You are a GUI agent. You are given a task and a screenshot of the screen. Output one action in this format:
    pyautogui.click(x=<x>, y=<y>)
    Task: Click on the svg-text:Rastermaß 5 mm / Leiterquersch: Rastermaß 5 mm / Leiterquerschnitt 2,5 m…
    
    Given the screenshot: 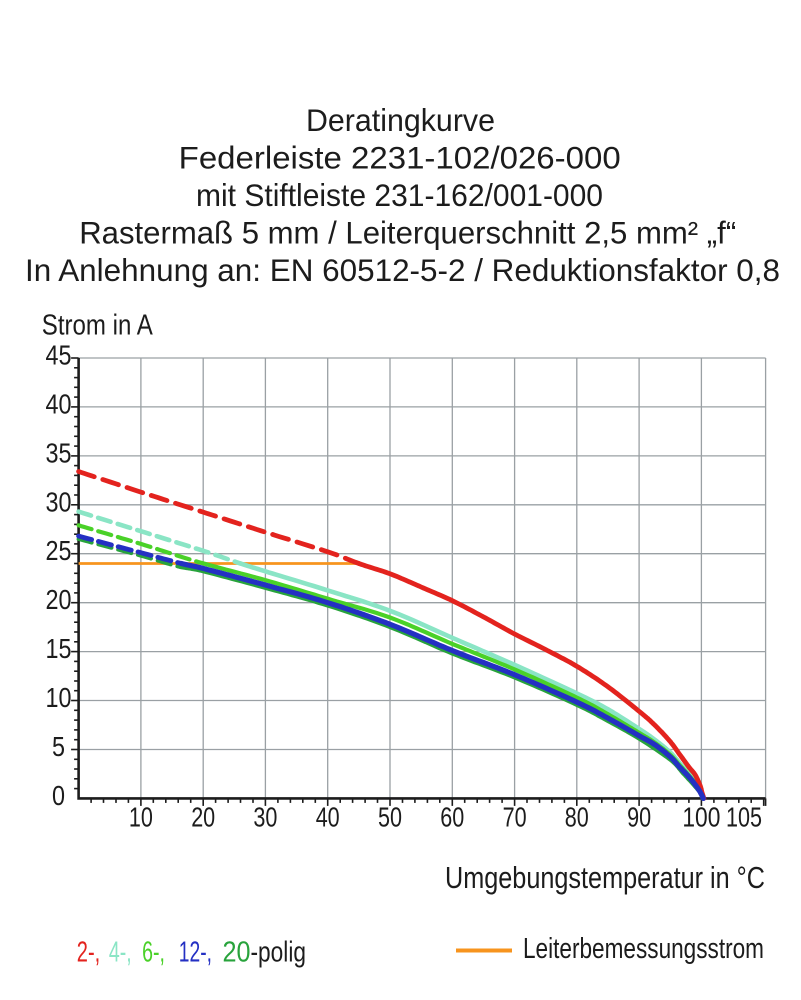 What is the action you would take?
    pyautogui.click(x=407, y=233)
    